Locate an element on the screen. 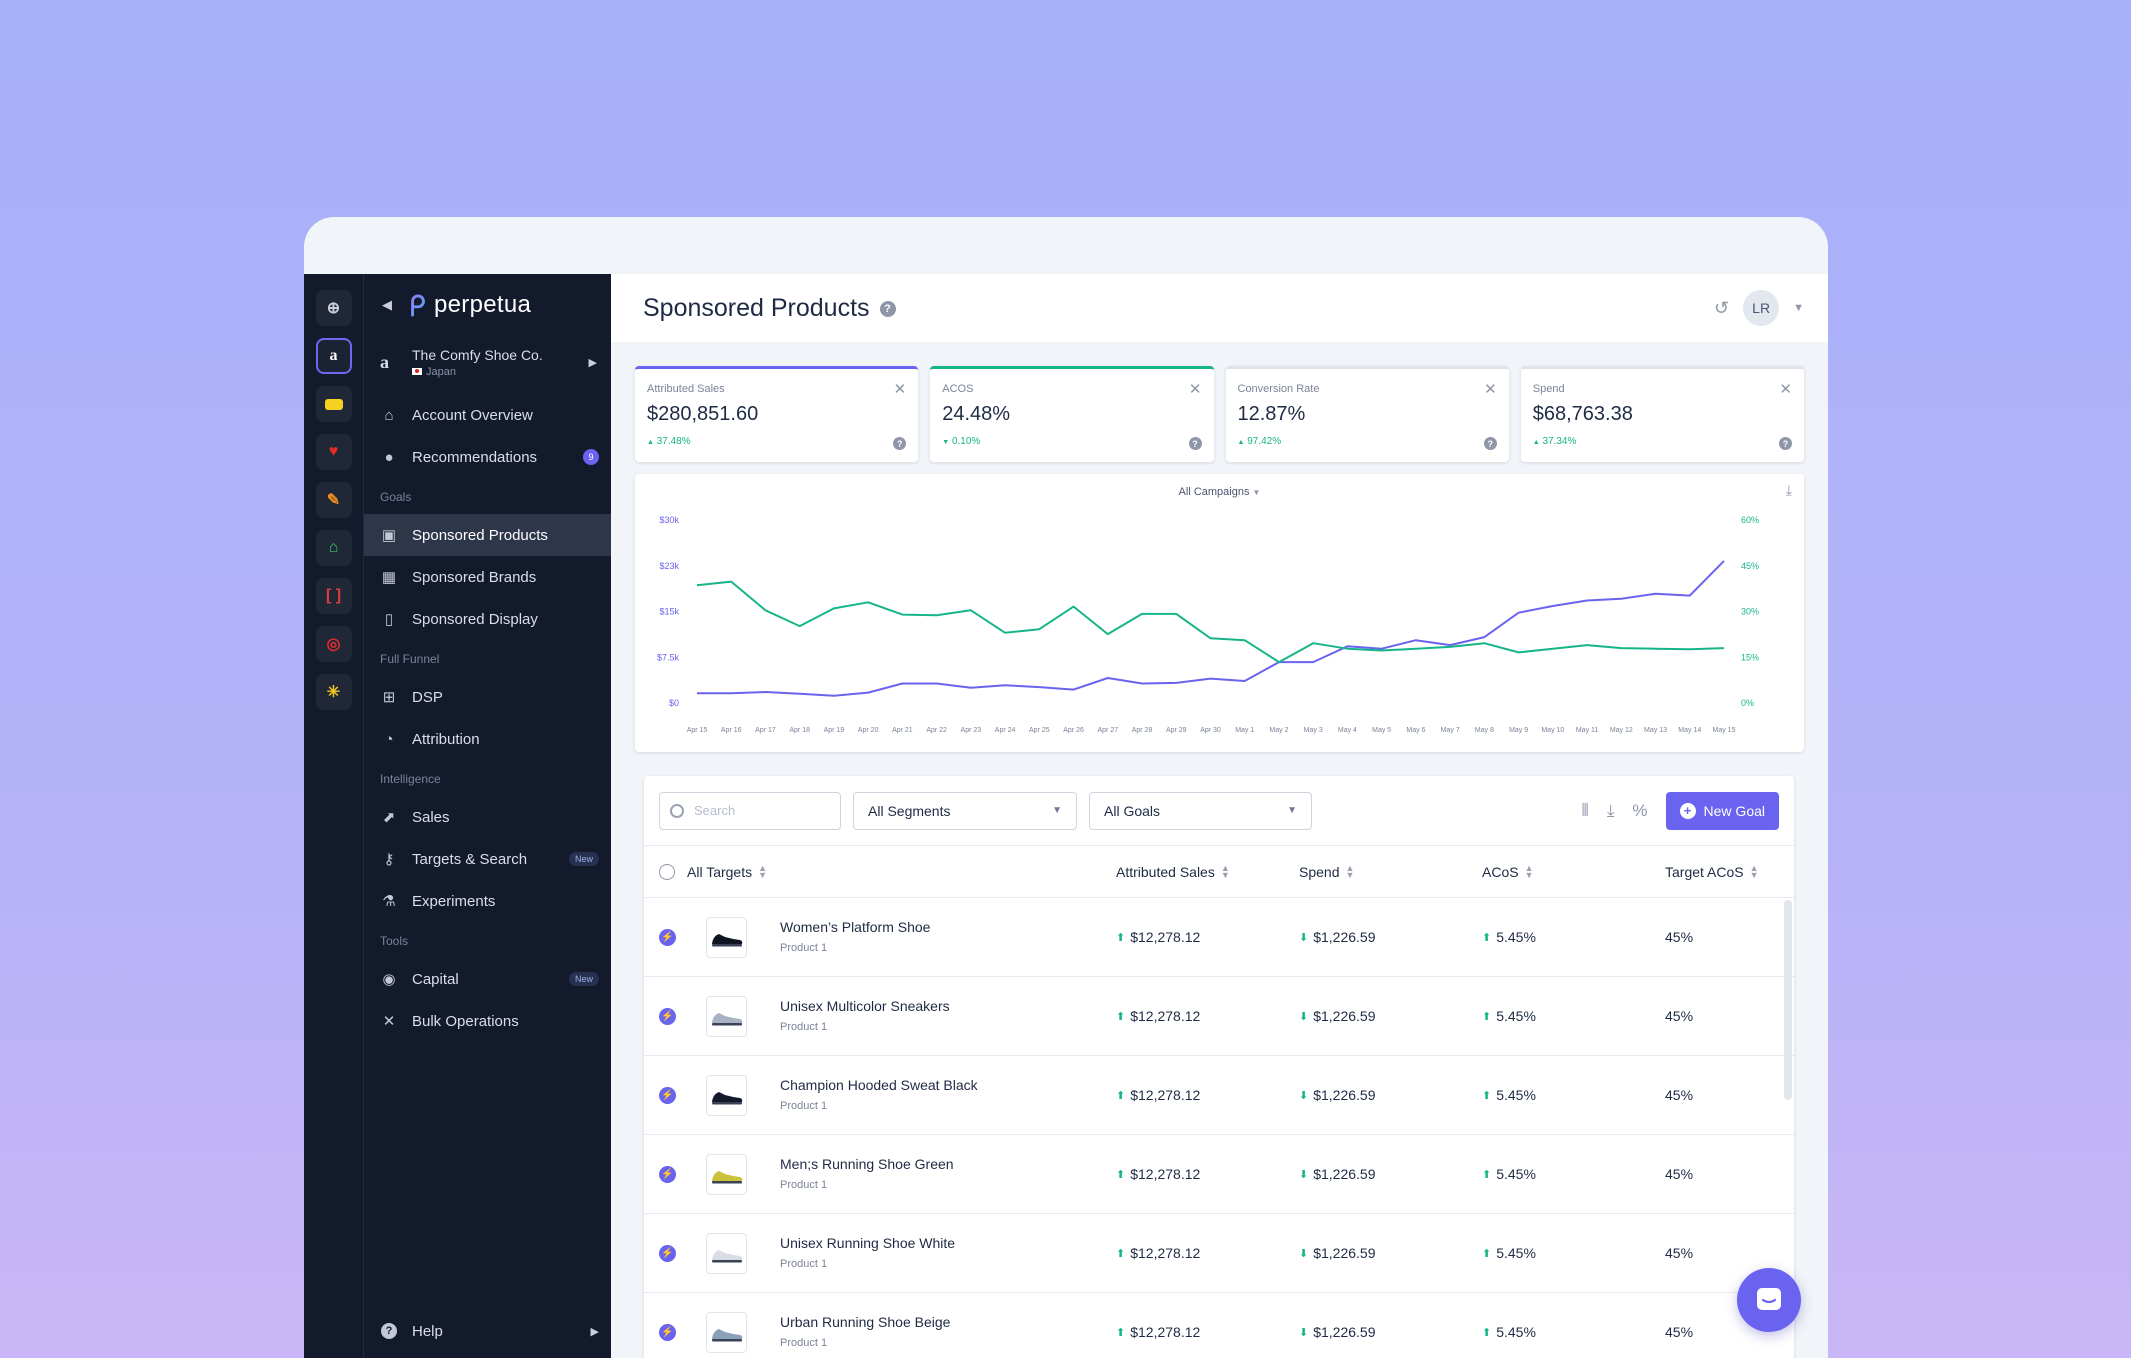 The height and width of the screenshot is (1358, 2131). display-icon: ▯ is located at coordinates (389, 619).